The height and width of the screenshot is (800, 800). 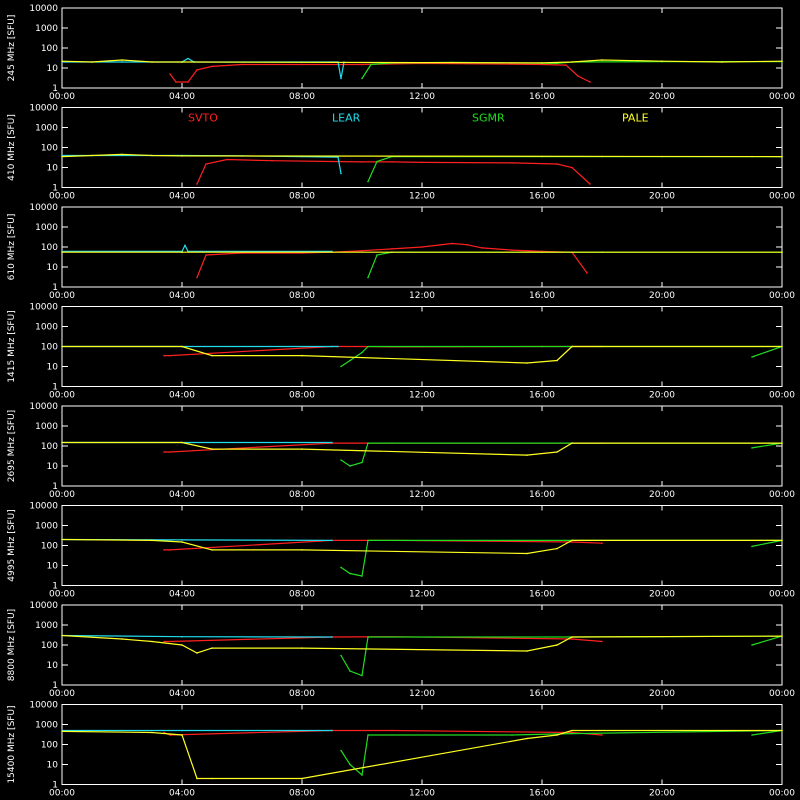 I want to click on y-axis-label: 4995 MHz [SFU], so click(x=12, y=545).